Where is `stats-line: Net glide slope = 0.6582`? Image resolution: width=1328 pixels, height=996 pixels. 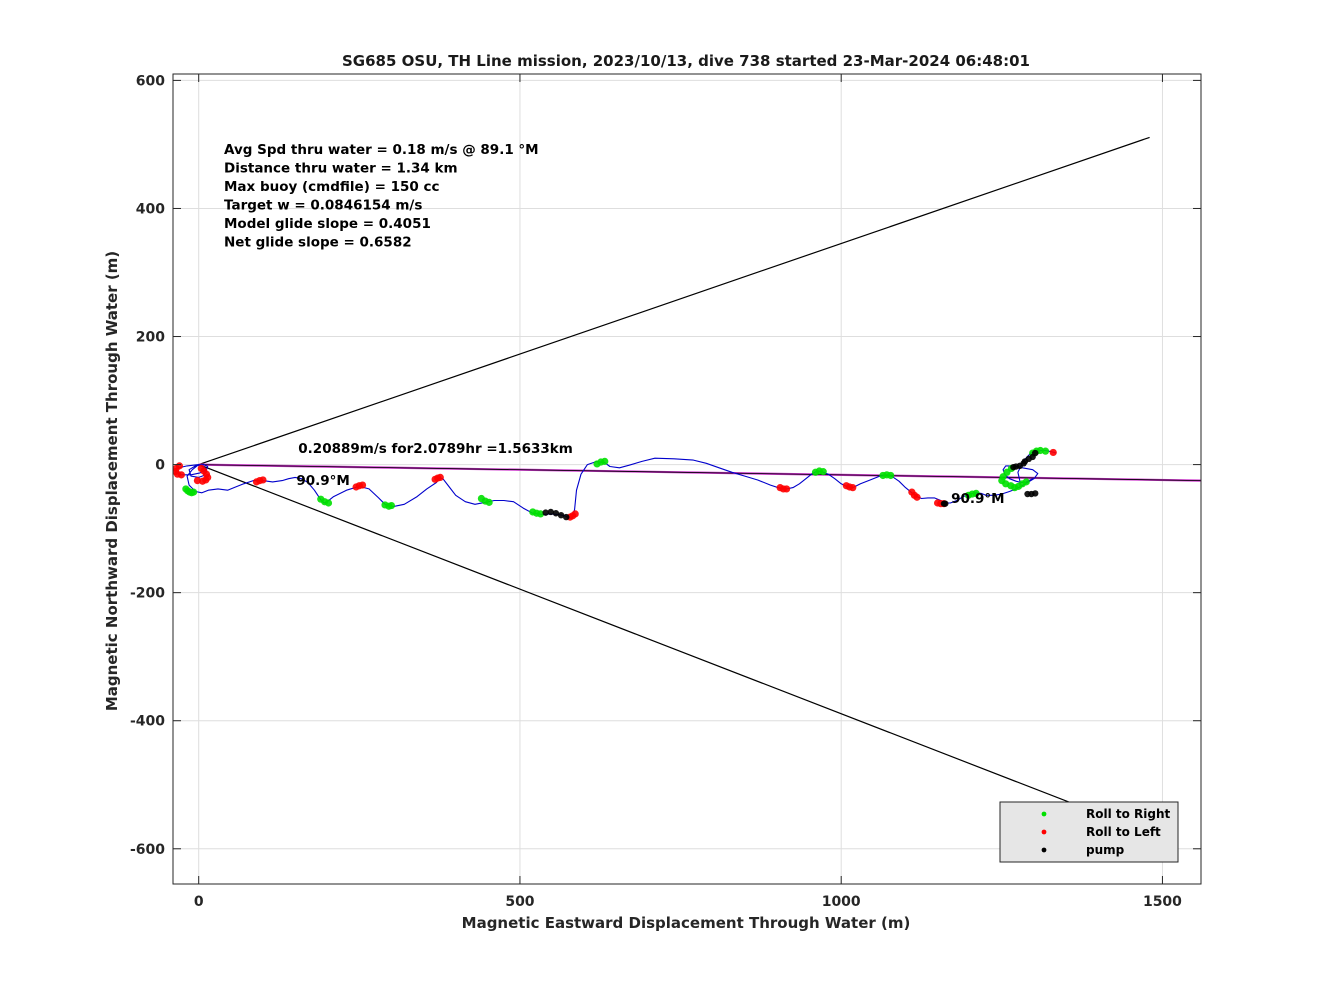 stats-line: Net glide slope = 0.6582 is located at coordinates (318, 243).